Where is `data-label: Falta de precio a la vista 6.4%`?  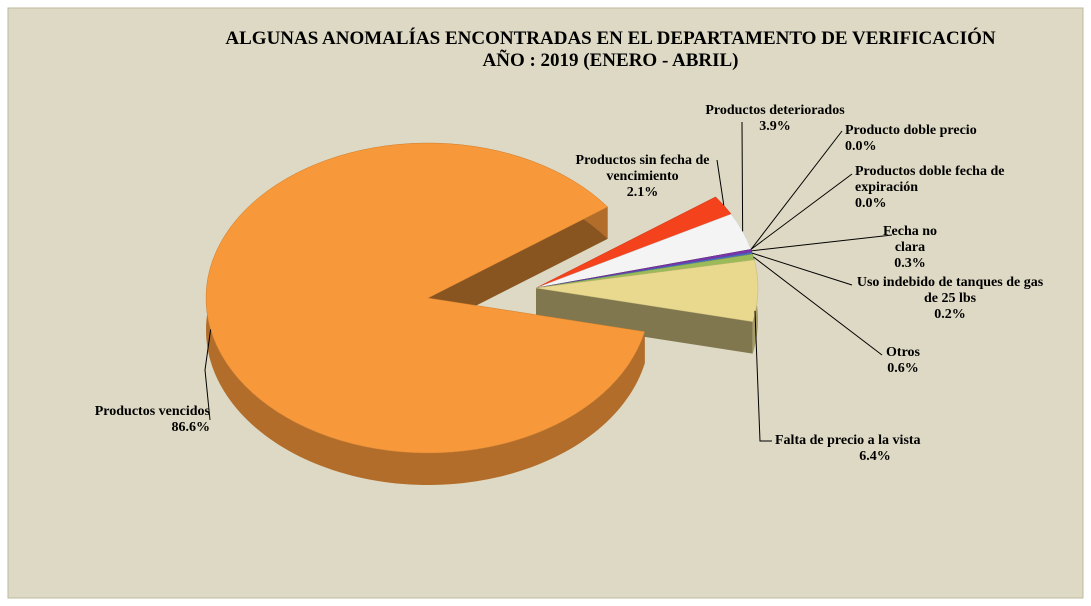 data-label: Falta de precio a la vista 6.4% is located at coordinates (875, 449).